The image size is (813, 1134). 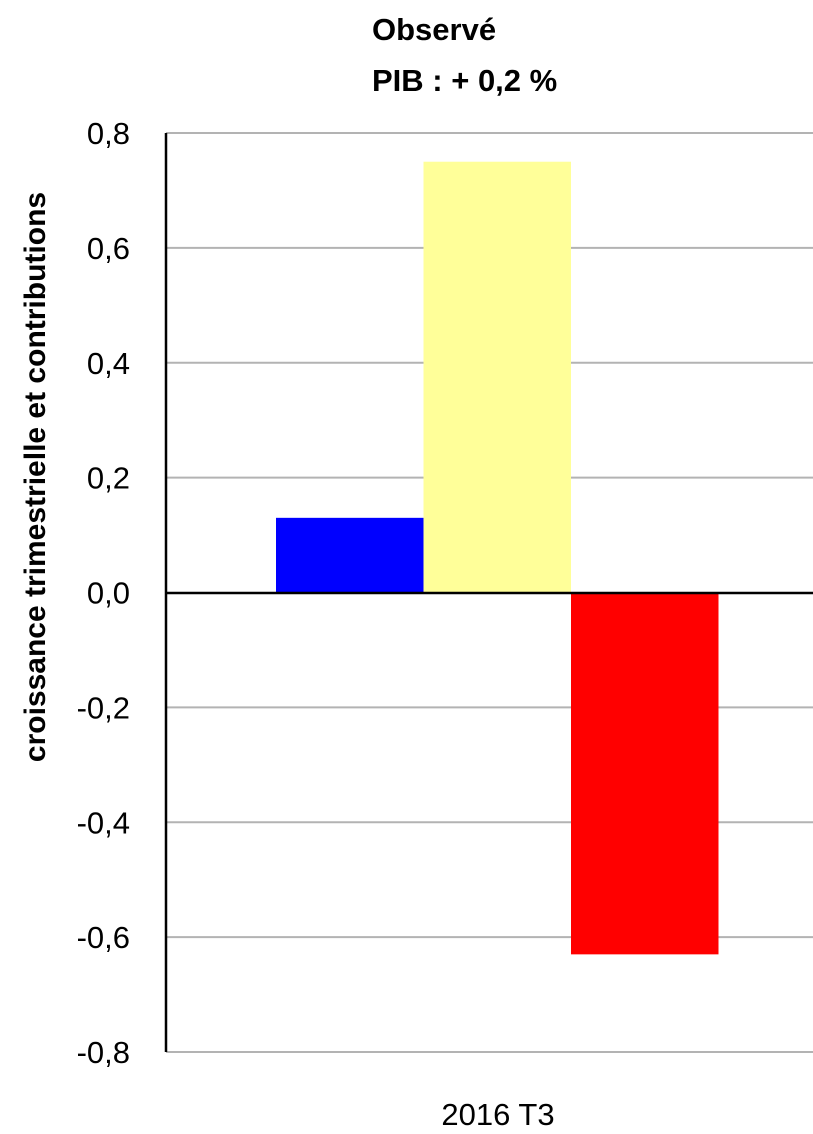 What do you see at coordinates (103, 707) in the screenshot?
I see `y-tick-label: -0,2` at bounding box center [103, 707].